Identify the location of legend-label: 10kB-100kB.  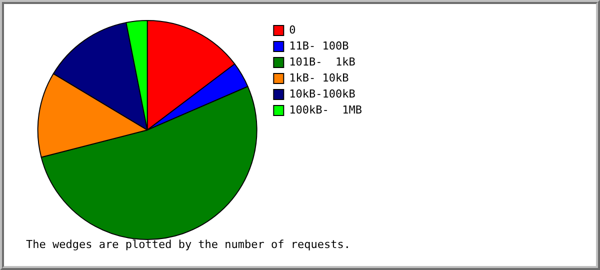
(322, 93).